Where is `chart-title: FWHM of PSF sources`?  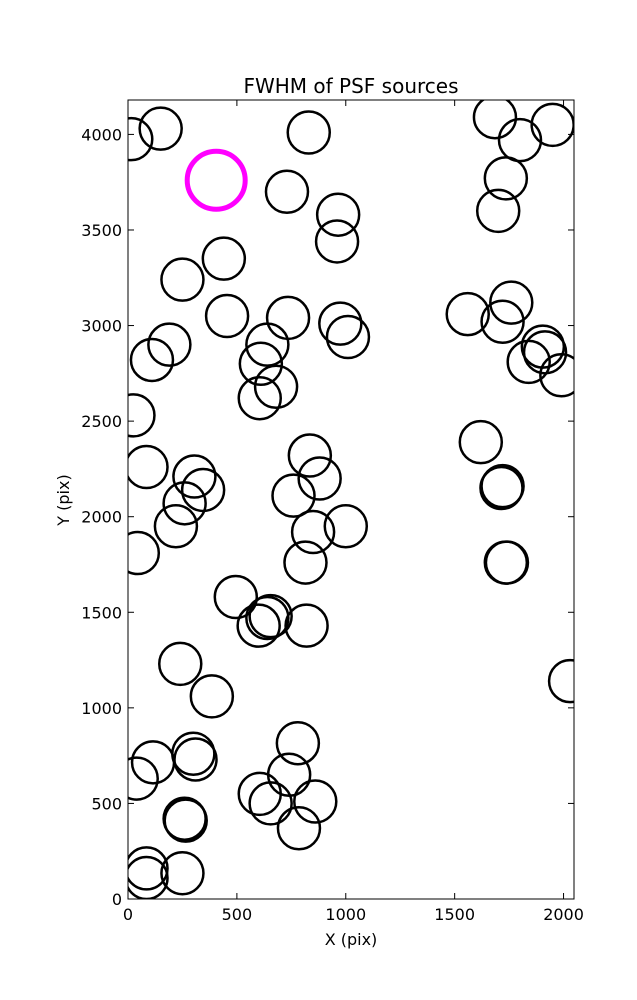 chart-title: FWHM of PSF sources is located at coordinates (350, 86).